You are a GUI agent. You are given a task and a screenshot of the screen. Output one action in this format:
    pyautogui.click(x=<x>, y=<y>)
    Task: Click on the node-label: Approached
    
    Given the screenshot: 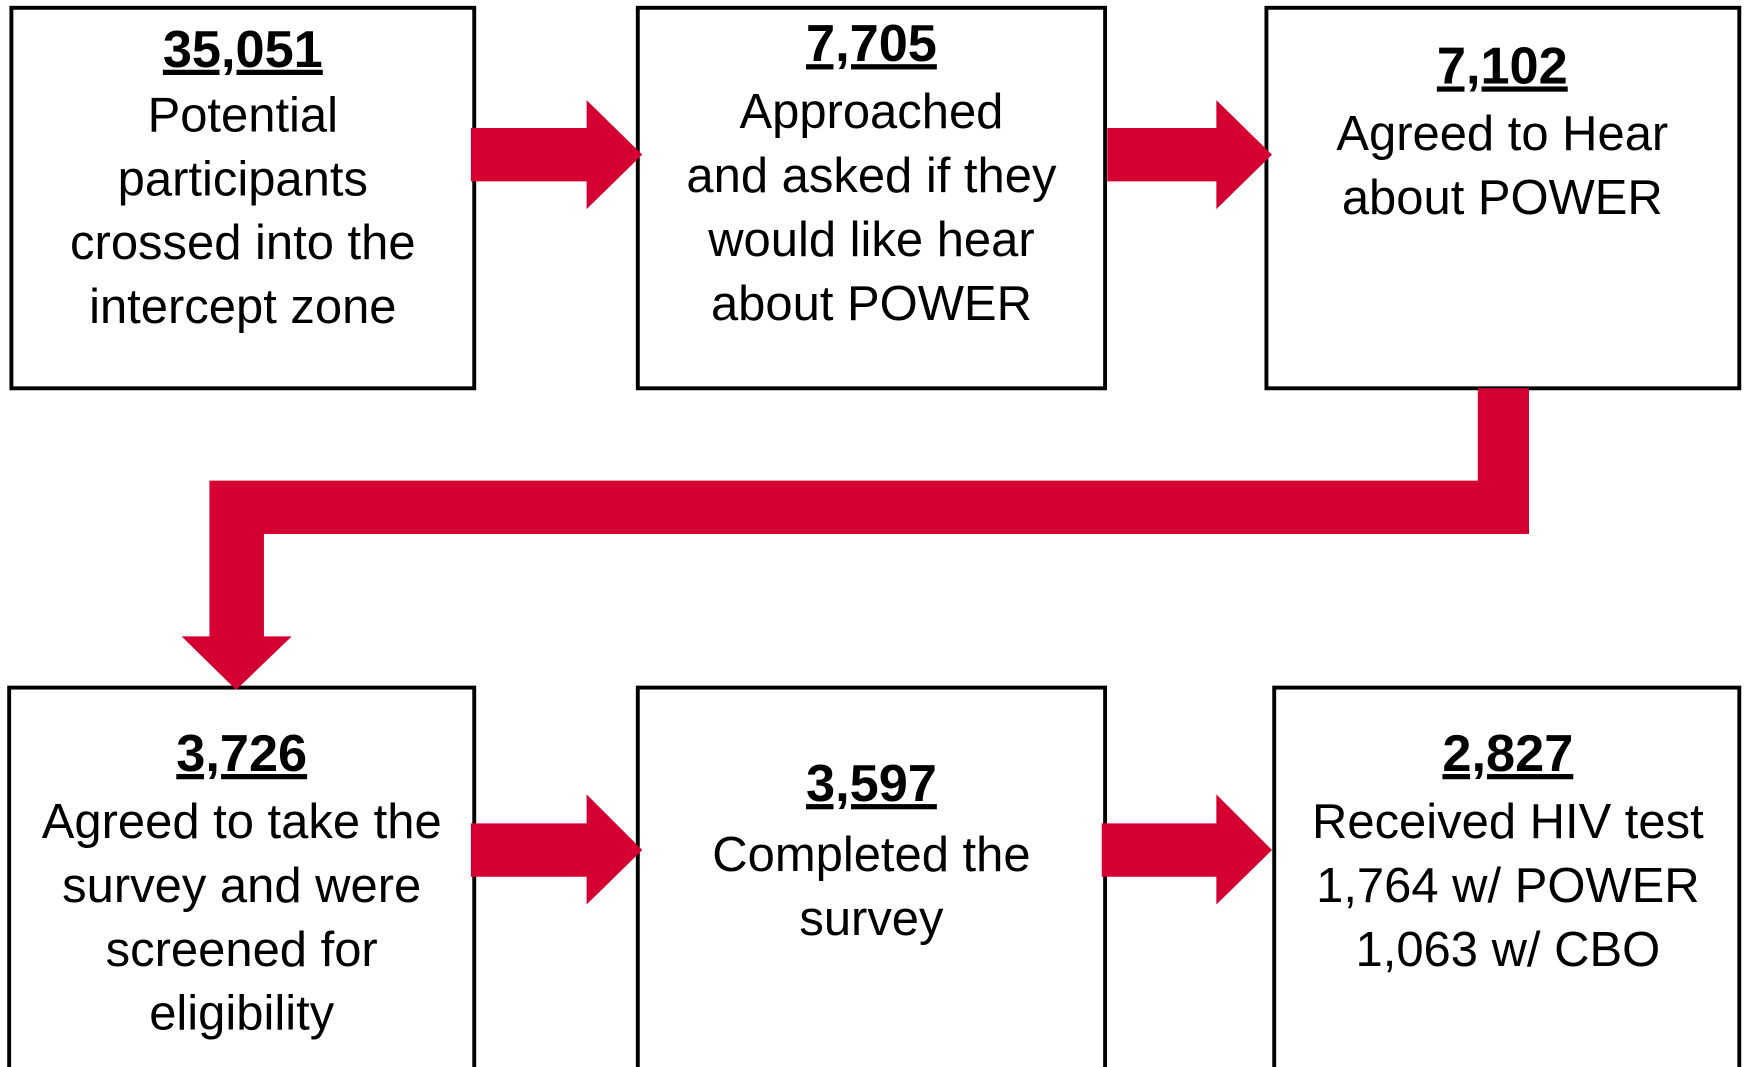 What is the action you would take?
    pyautogui.click(x=871, y=112)
    